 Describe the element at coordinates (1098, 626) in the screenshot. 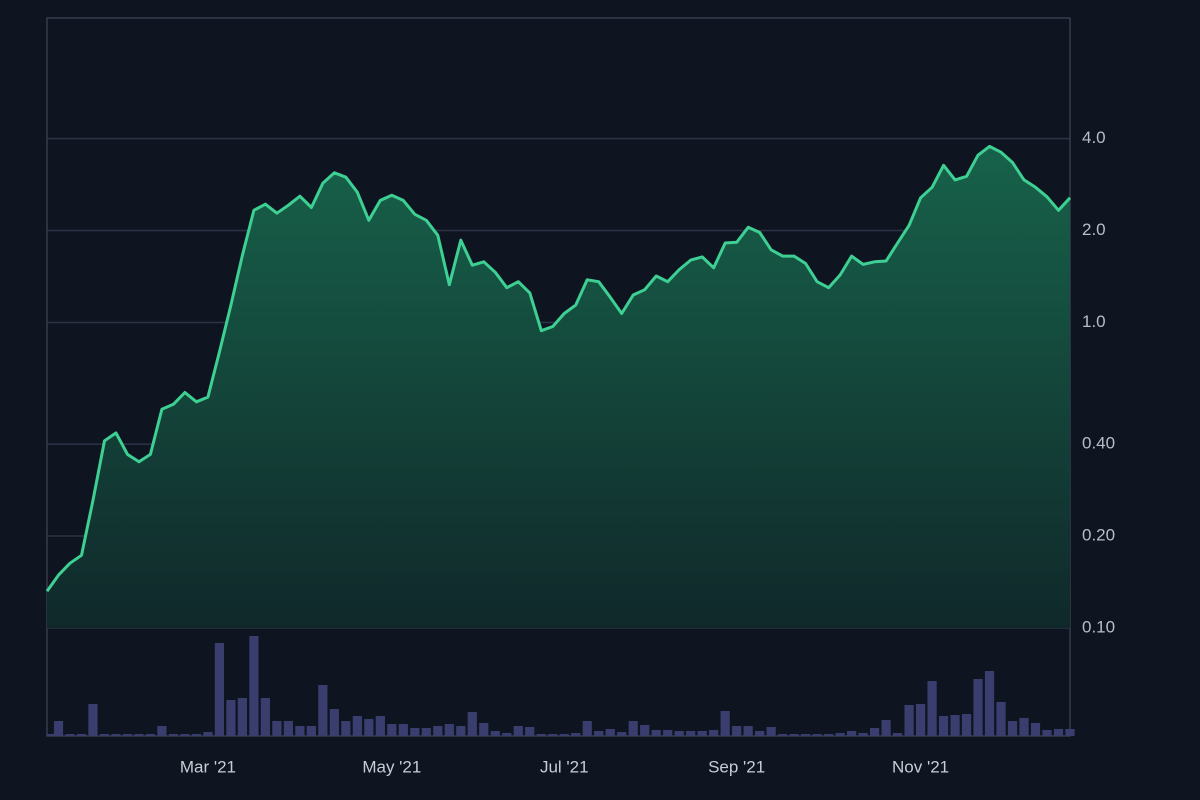

I see `y-tick-label: 0.10` at that location.